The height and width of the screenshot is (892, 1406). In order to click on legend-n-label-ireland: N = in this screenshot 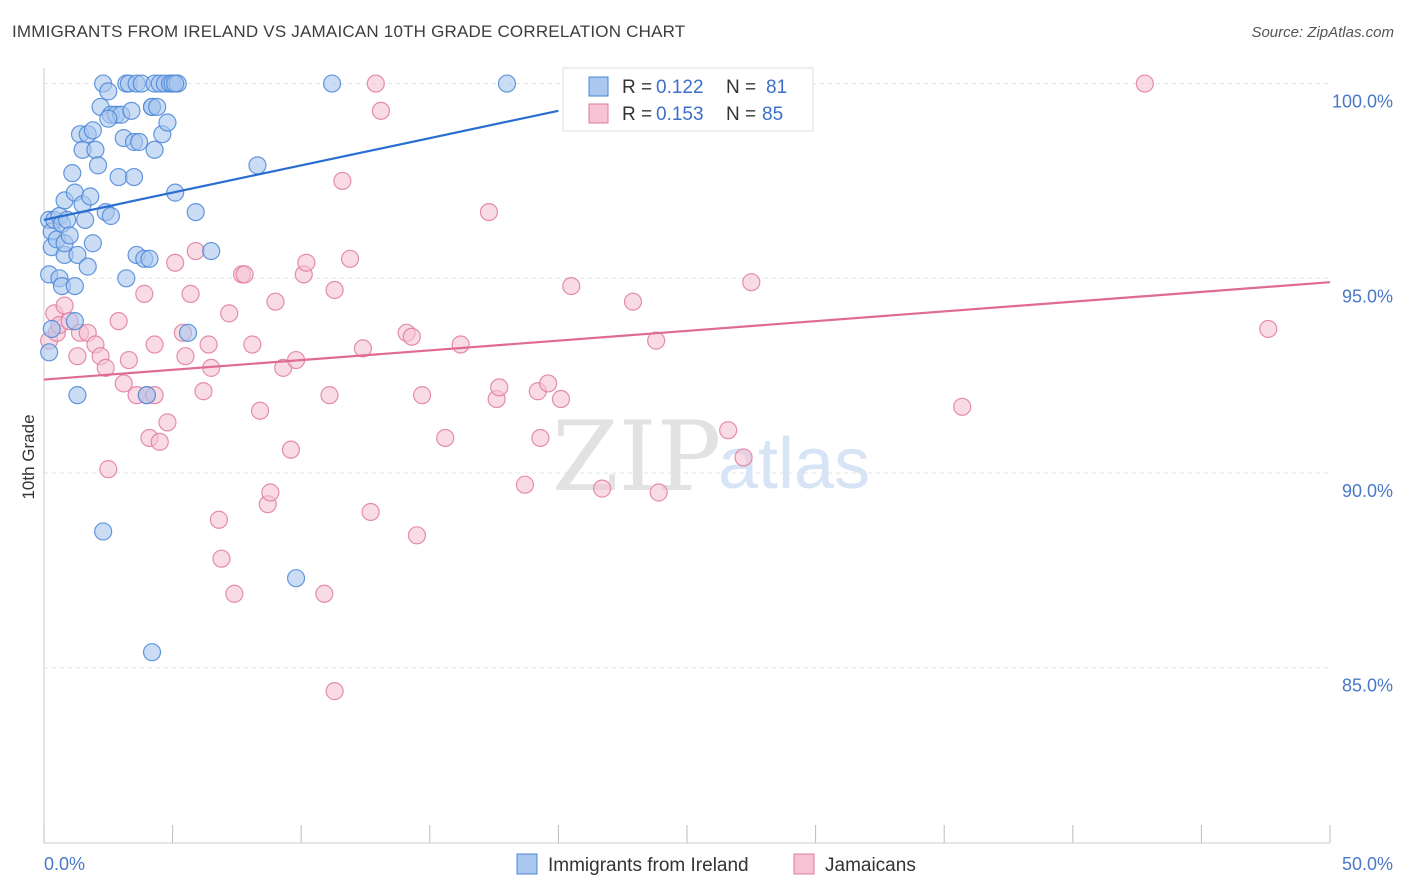, I will do `click(741, 87)`.